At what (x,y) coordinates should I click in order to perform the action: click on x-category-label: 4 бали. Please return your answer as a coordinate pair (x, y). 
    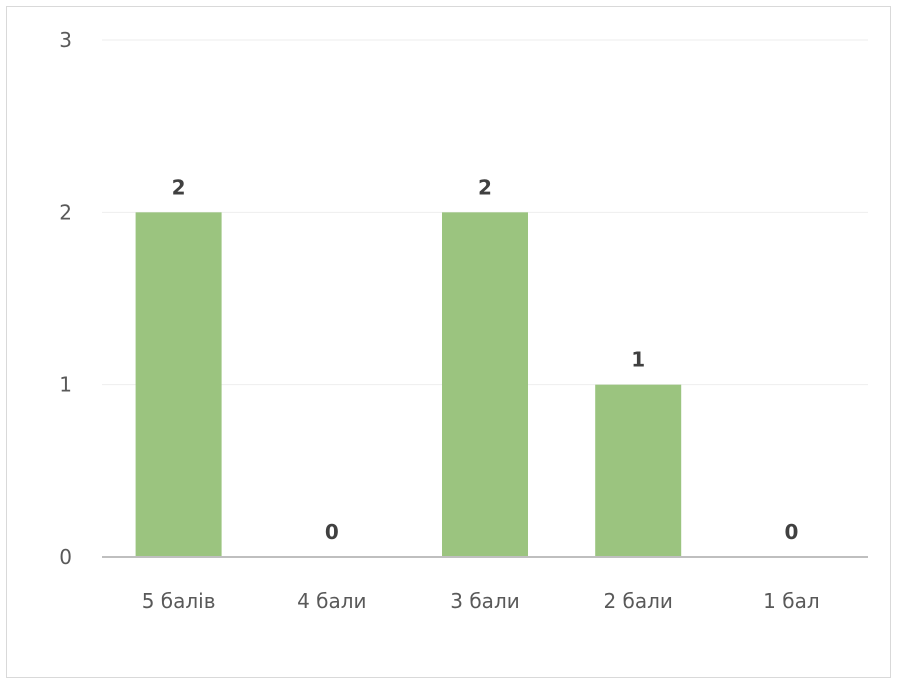
    Looking at the image, I should click on (331, 601).